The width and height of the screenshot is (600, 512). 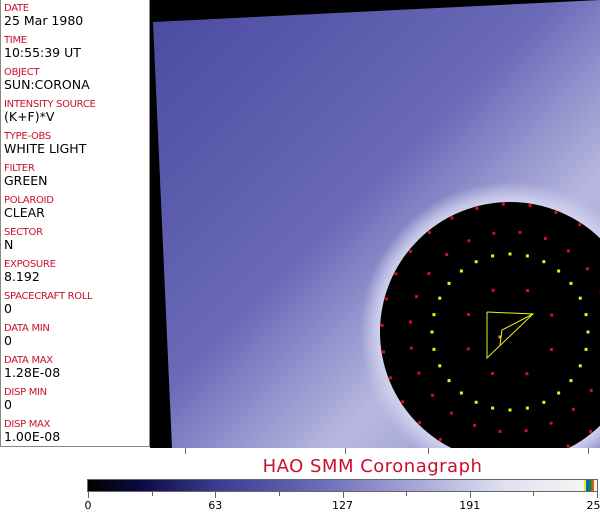 I want to click on triangle-outline, so click(x=510, y=335).